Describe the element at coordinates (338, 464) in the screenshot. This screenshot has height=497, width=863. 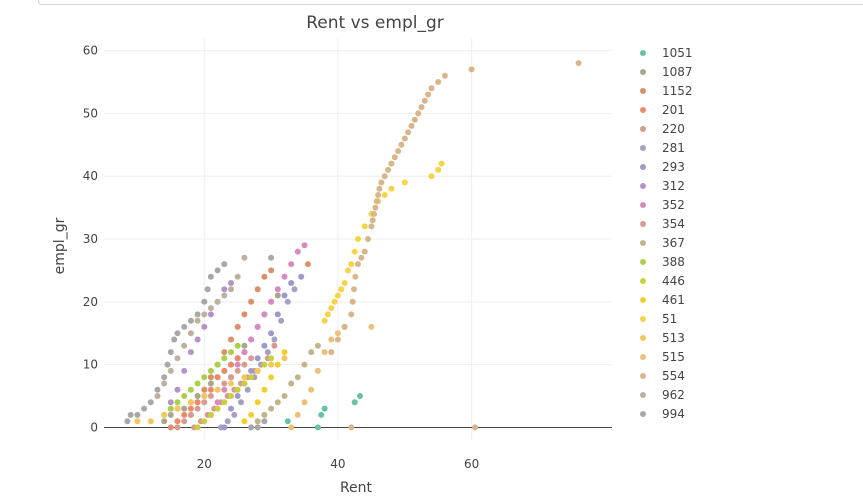
I see `x-axis-ticks: 20 40 60` at that location.